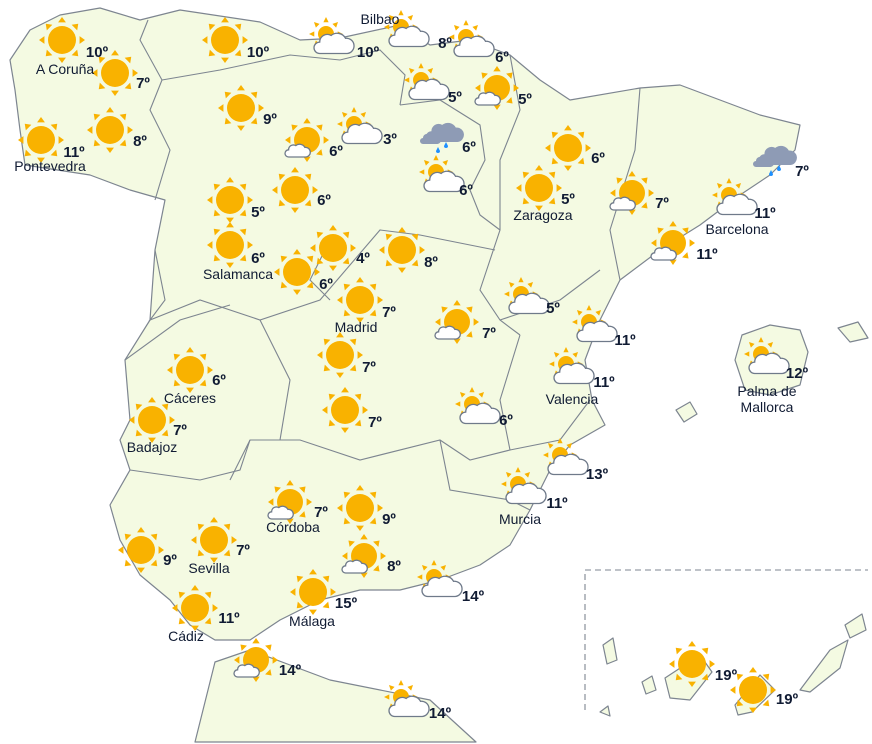 Image resolution: width=872 pixels, height=744 pixels. What do you see at coordinates (686, 412) in the screenshot?
I see `ibiza` at bounding box center [686, 412].